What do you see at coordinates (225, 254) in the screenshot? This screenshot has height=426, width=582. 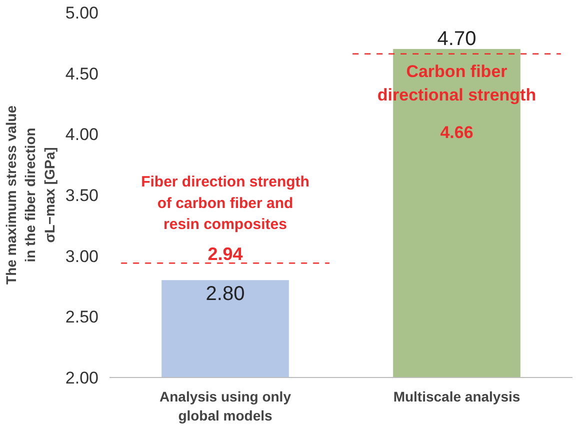 I see `ref-line-label: 2.94` at bounding box center [225, 254].